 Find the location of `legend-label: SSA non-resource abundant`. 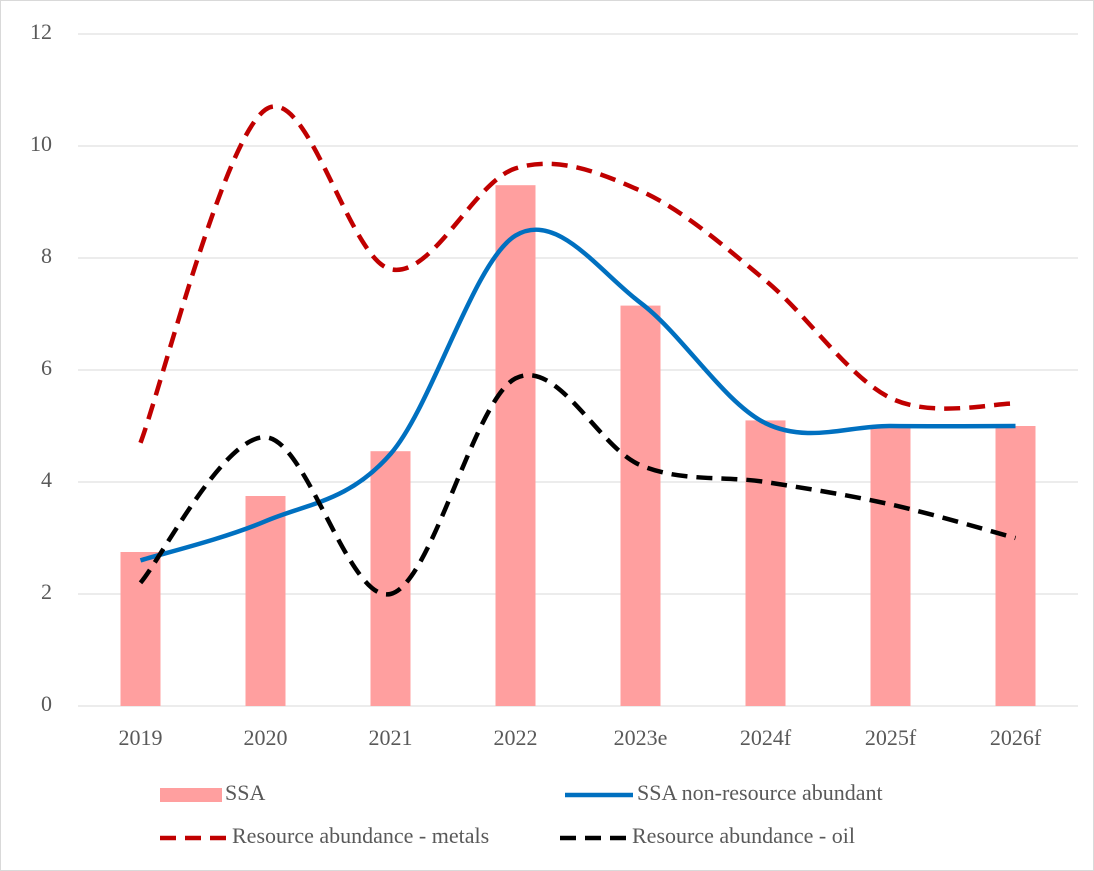

legend-label: SSA non-resource abundant is located at coordinates (760, 792).